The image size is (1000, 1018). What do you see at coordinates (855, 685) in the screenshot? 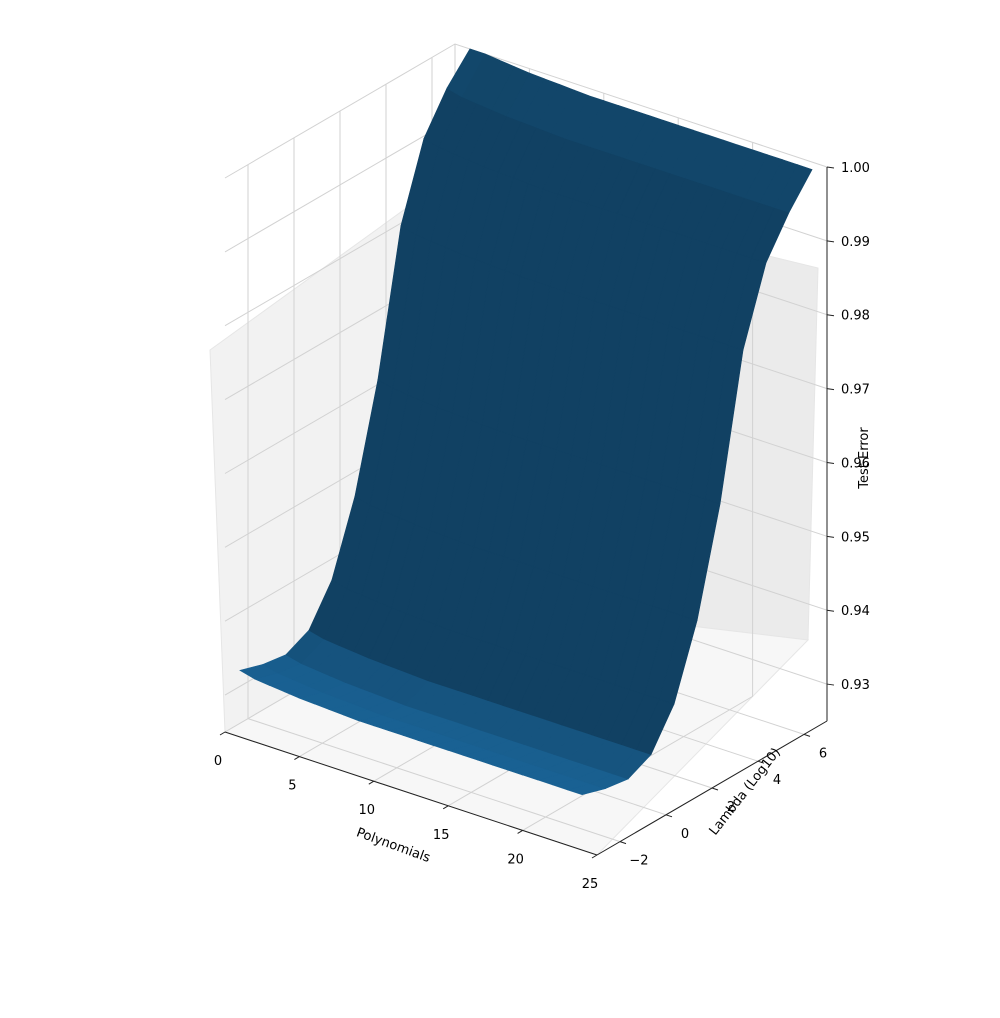
I see `z-tick-label-0: 0.93` at bounding box center [855, 685].